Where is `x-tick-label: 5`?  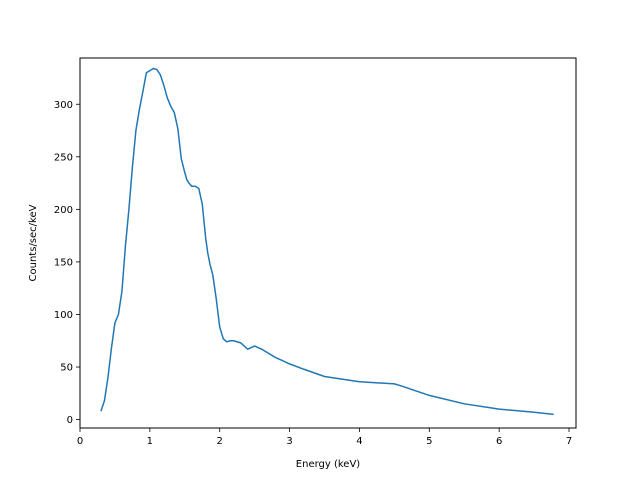 x-tick-label: 5 is located at coordinates (429, 441).